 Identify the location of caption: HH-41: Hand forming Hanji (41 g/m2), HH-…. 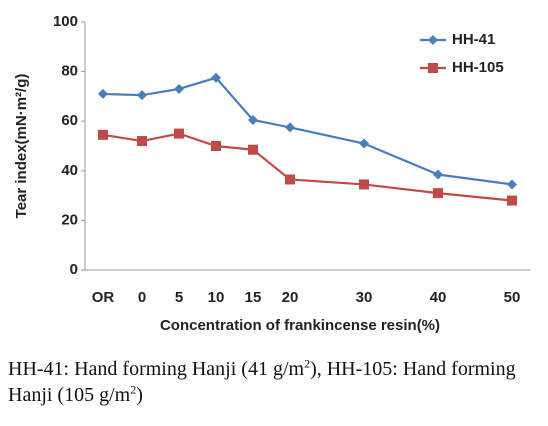
(275, 382).